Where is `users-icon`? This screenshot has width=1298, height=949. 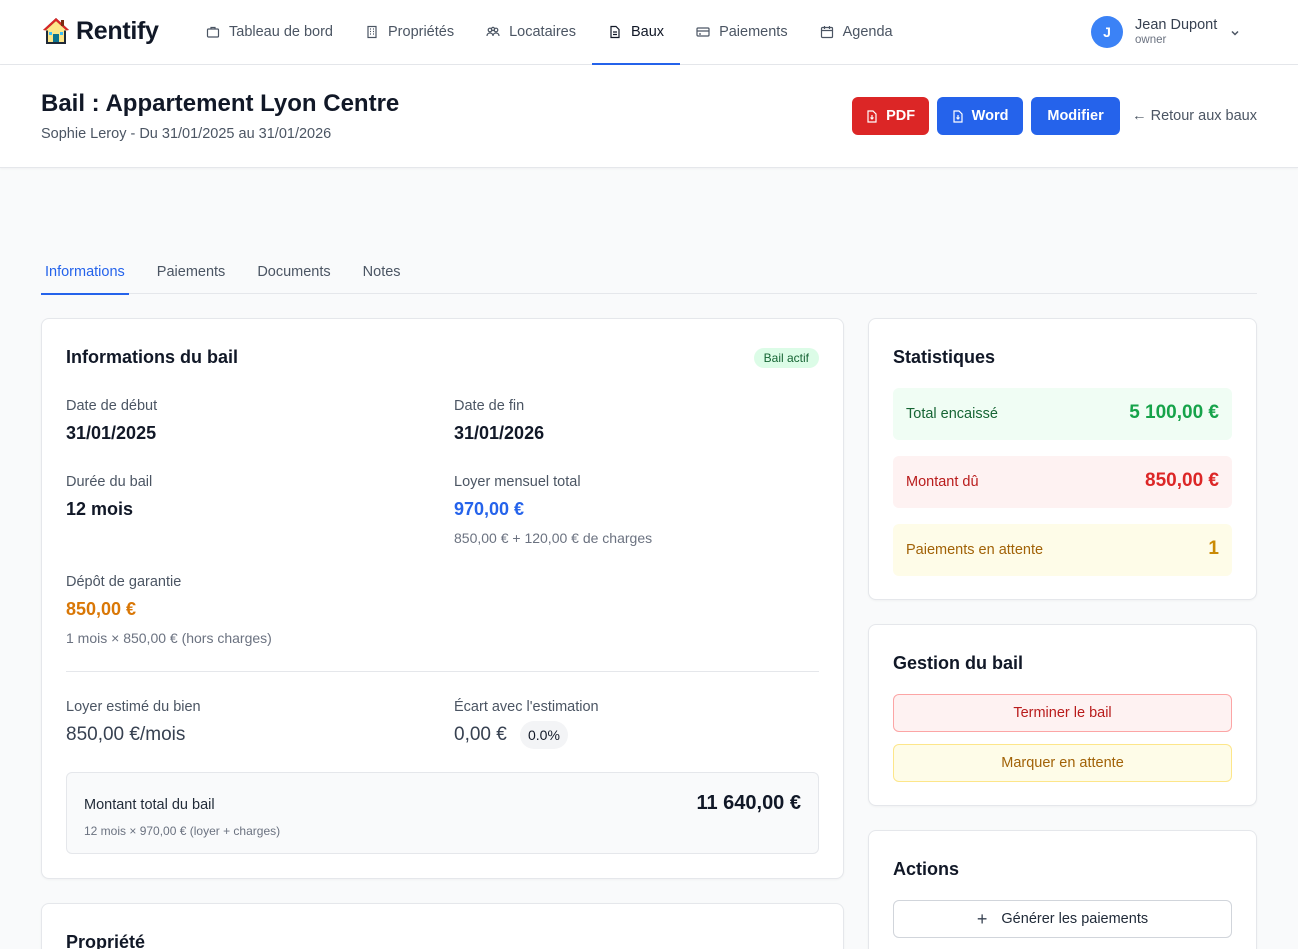
users-icon is located at coordinates (493, 32).